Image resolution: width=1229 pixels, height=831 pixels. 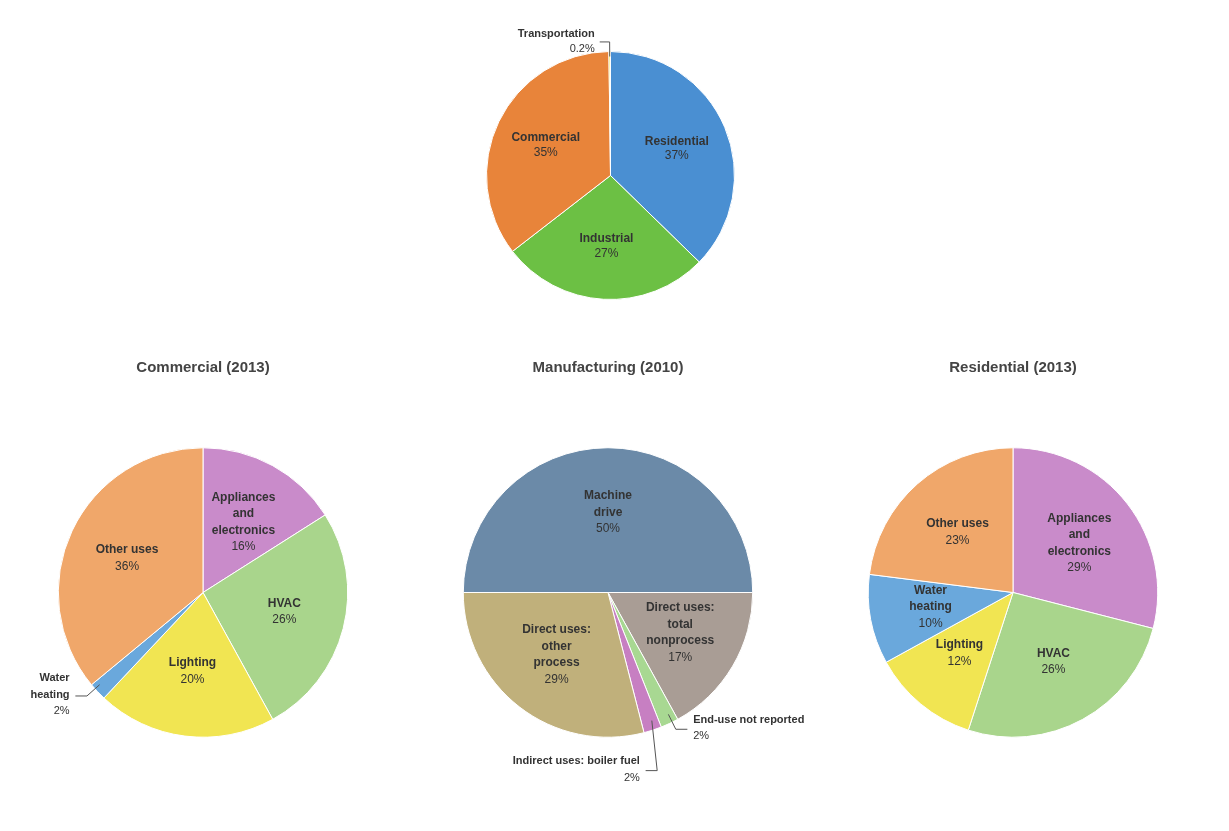 What do you see at coordinates (203, 366) in the screenshot?
I see `chart-title: Commercial (2013)` at bounding box center [203, 366].